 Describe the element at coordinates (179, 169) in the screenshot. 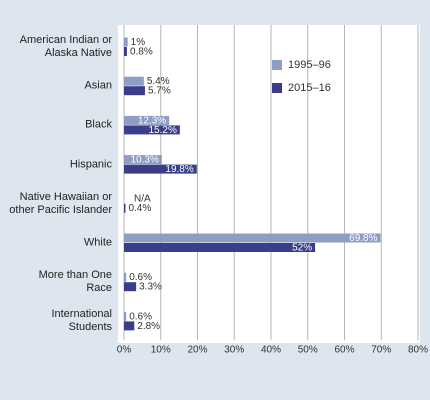

I see `value-label: 19.8%` at that location.